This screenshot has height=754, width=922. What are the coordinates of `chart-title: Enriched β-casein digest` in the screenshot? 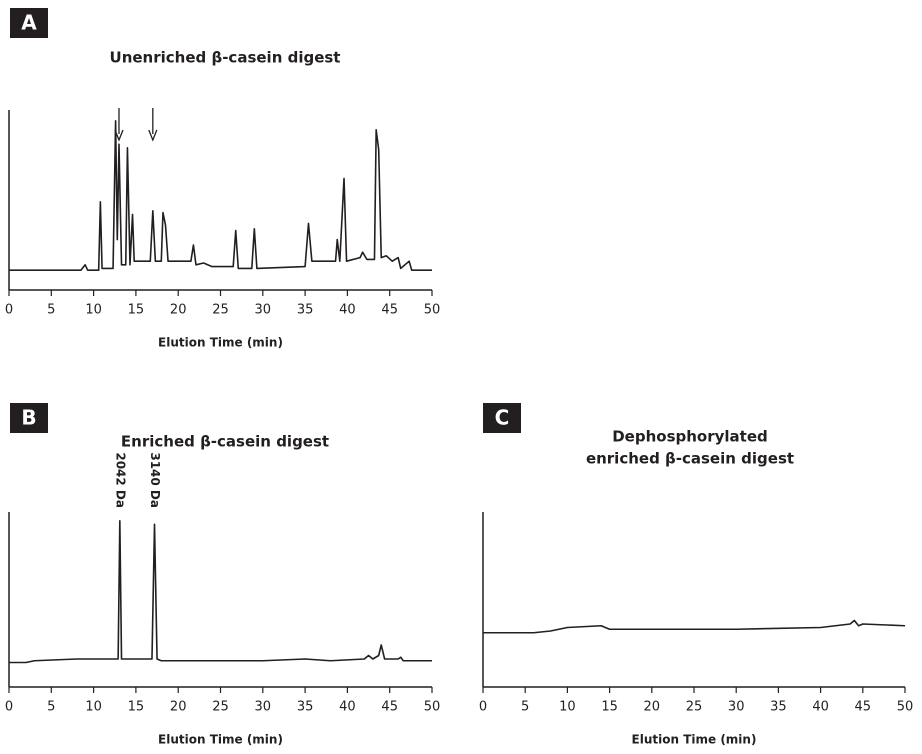 It's located at (225, 442).